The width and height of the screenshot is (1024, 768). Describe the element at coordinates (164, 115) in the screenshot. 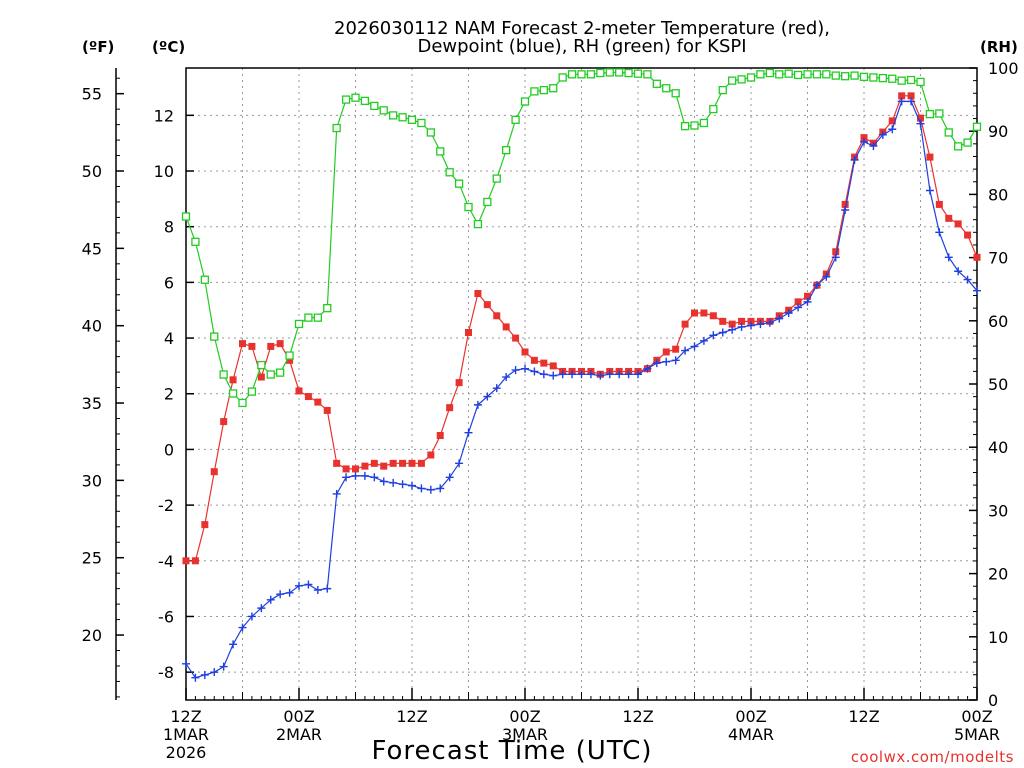

I see `celsius-tick-label: 12` at that location.